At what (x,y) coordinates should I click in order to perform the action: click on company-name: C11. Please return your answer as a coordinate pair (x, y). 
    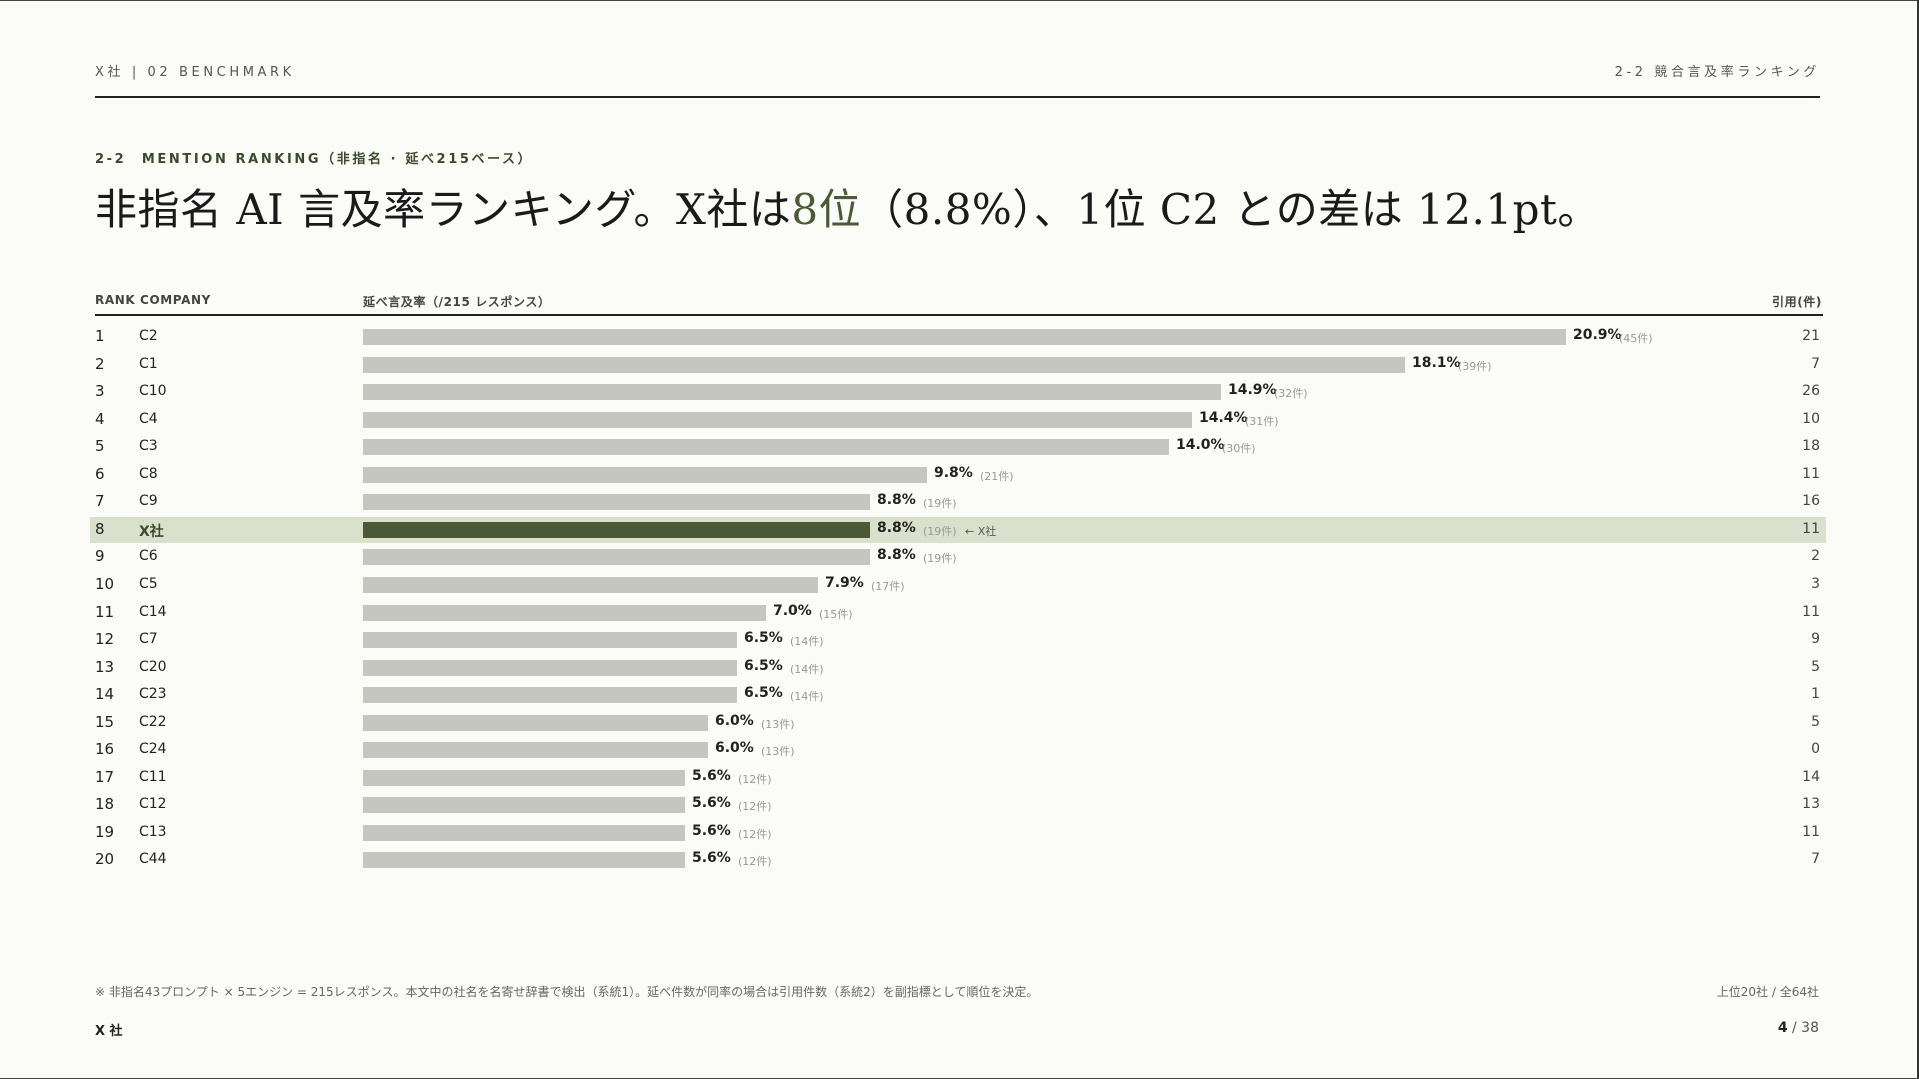
    Looking at the image, I should click on (153, 777).